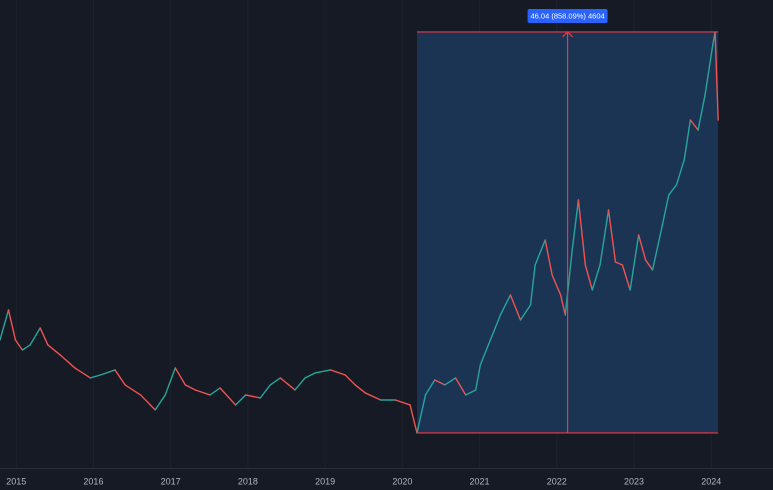 This screenshot has width=773, height=490. Describe the element at coordinates (480, 481) in the screenshot. I see `x-tick-label: 2021` at that location.